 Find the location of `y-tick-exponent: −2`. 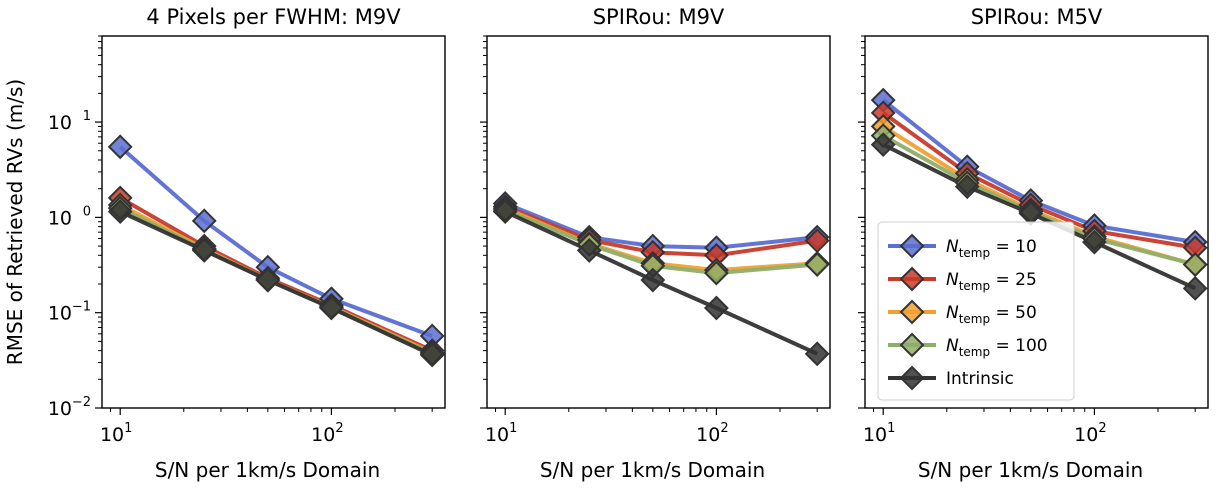

y-tick-exponent: −2 is located at coordinates (81, 402).